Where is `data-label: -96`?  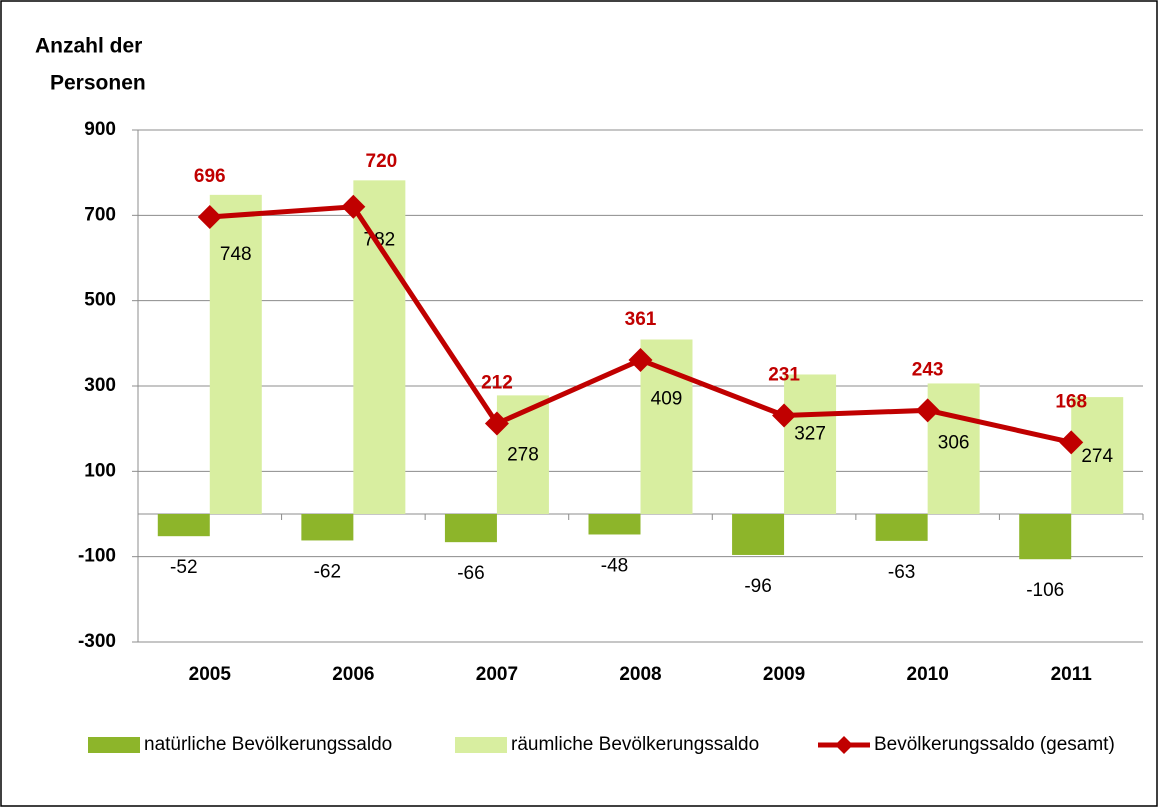 data-label: -96 is located at coordinates (757, 586).